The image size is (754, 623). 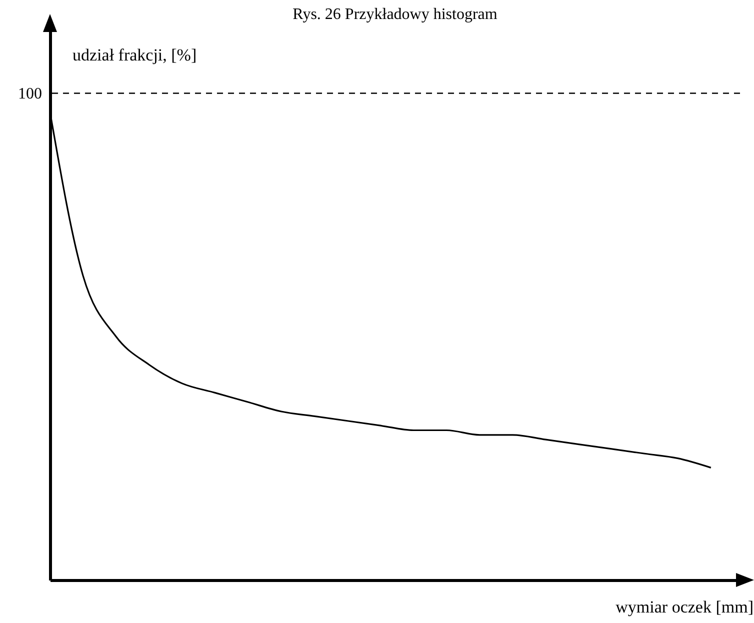 What do you see at coordinates (134, 55) in the screenshot?
I see `y-axis-title: udział frakcji, [%]` at bounding box center [134, 55].